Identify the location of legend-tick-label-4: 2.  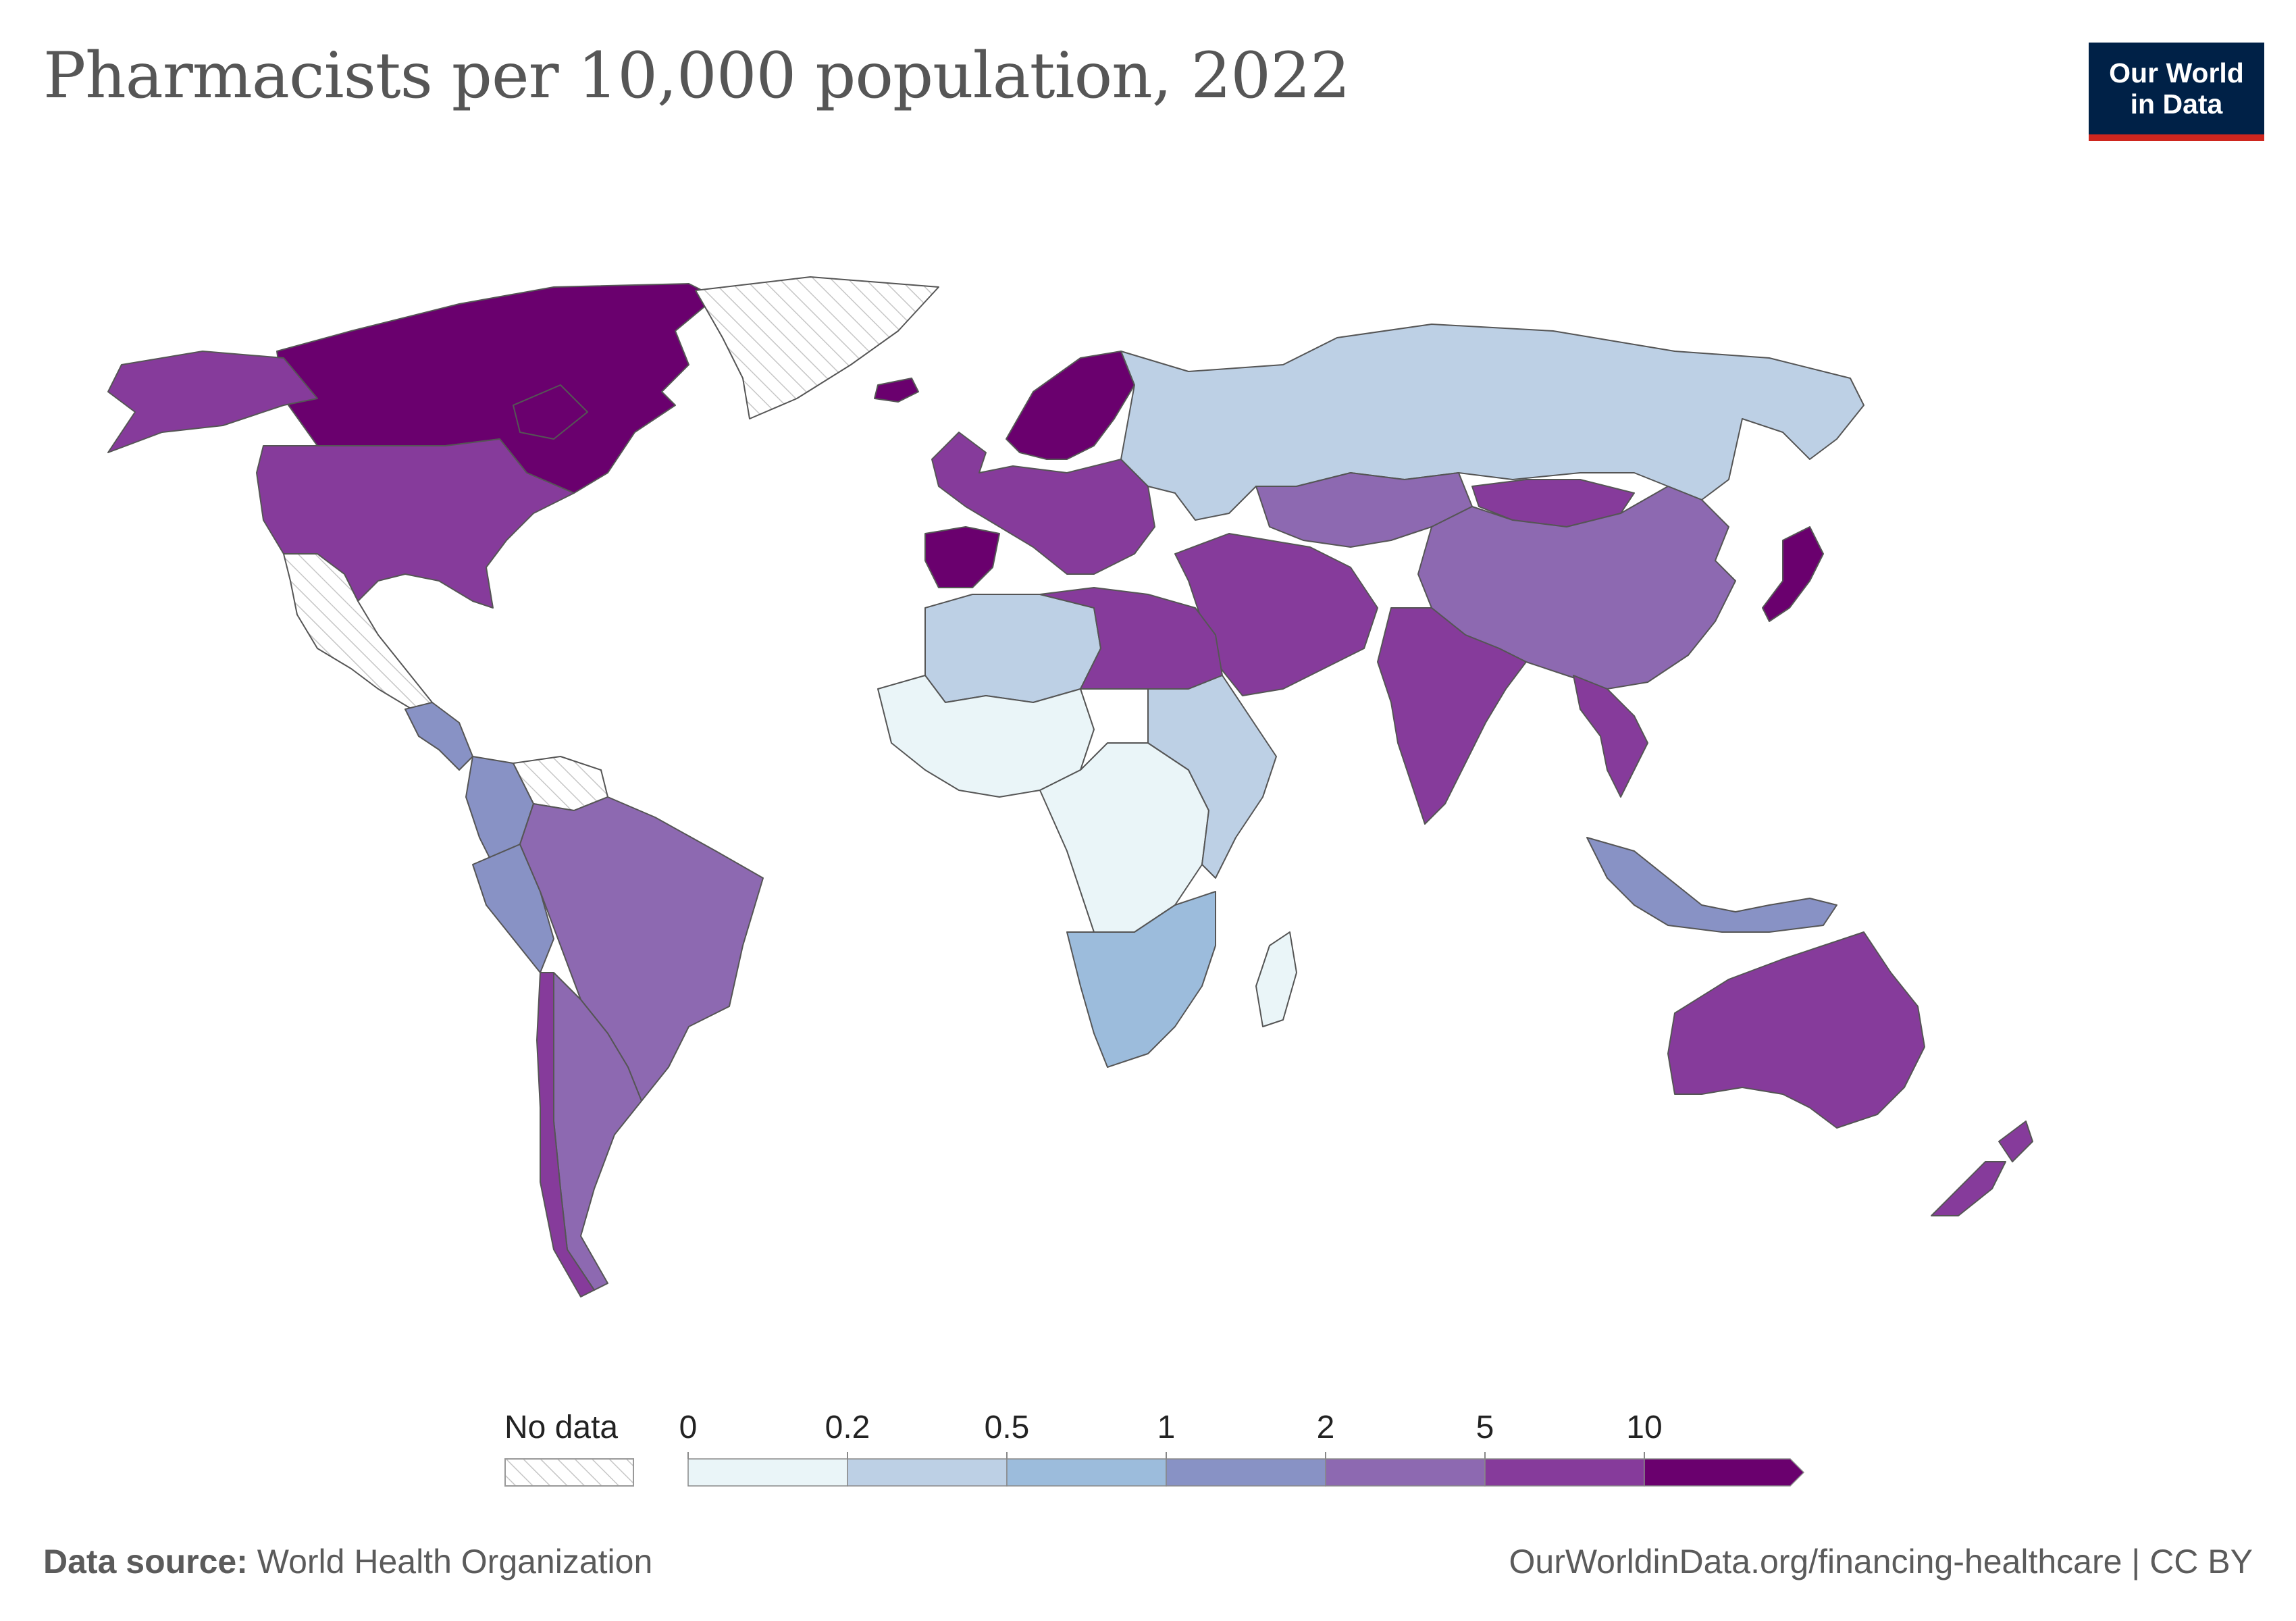
(1325, 1427).